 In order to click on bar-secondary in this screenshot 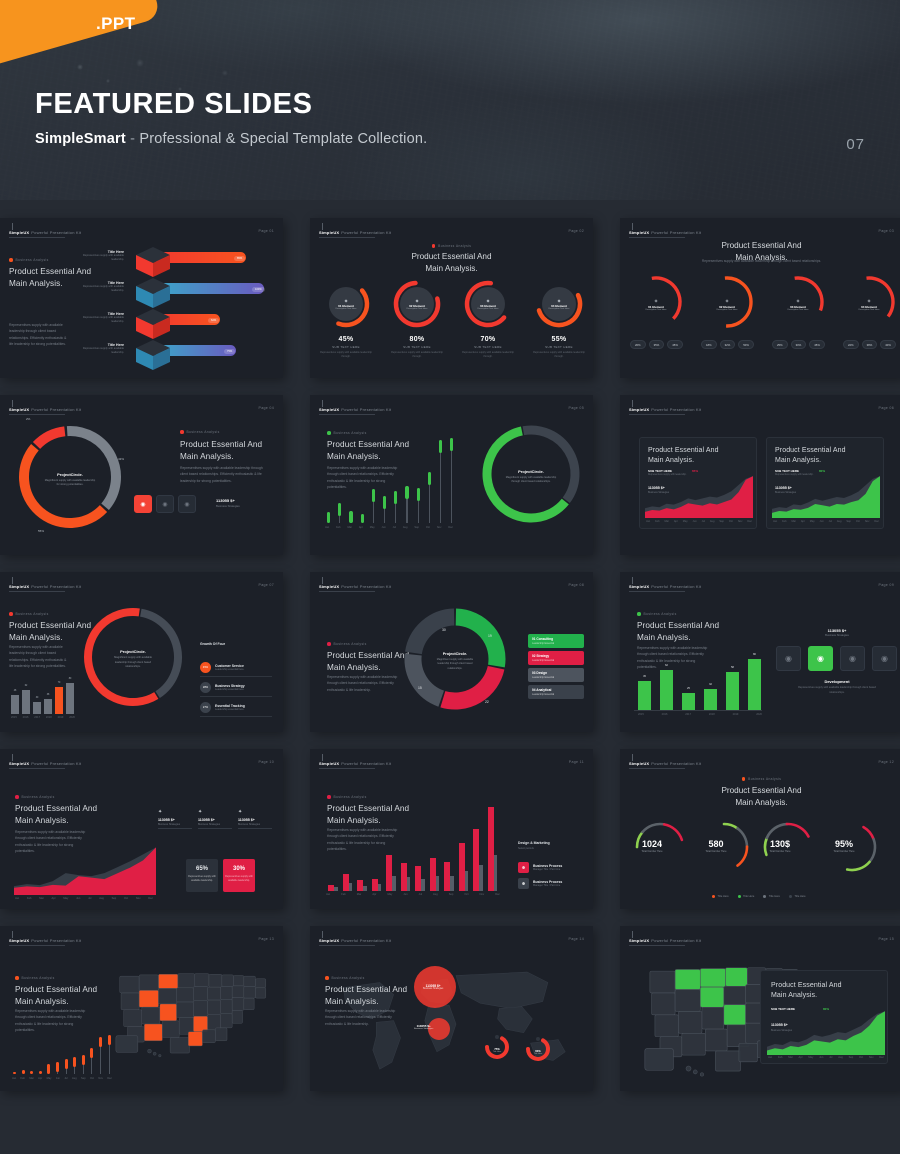, I will do `click(494, 873)`.